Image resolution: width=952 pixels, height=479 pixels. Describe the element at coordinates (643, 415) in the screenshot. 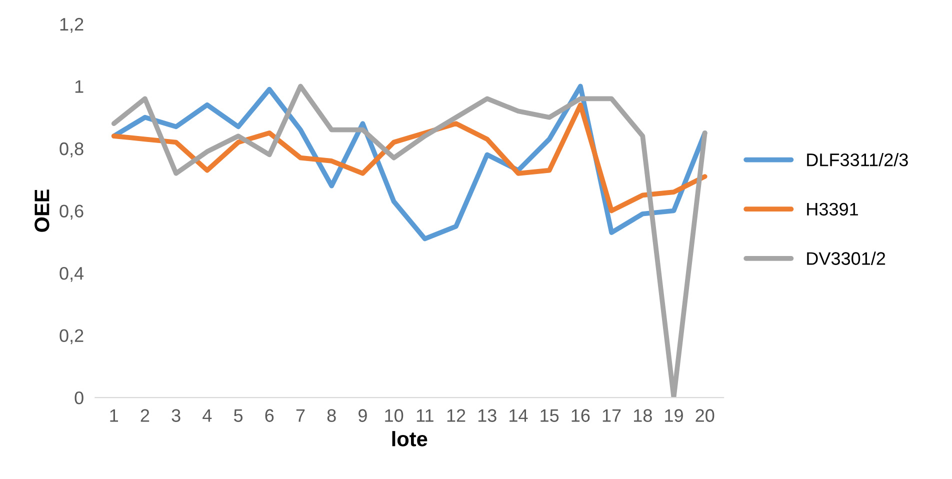

I see `x-tick-label: 18` at that location.